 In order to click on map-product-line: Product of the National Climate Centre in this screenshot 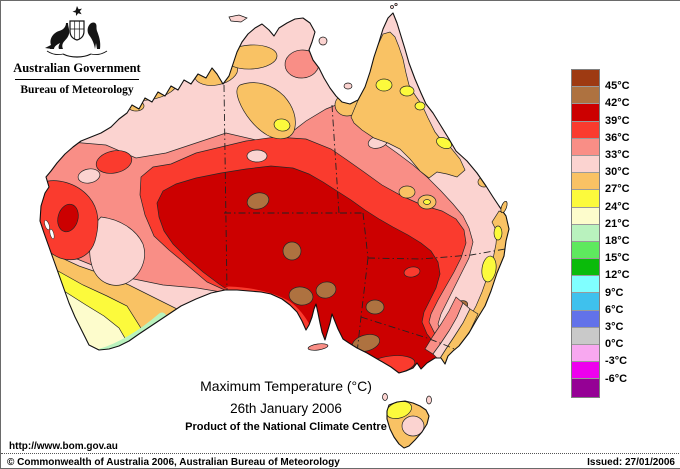, I will do `click(286, 427)`.